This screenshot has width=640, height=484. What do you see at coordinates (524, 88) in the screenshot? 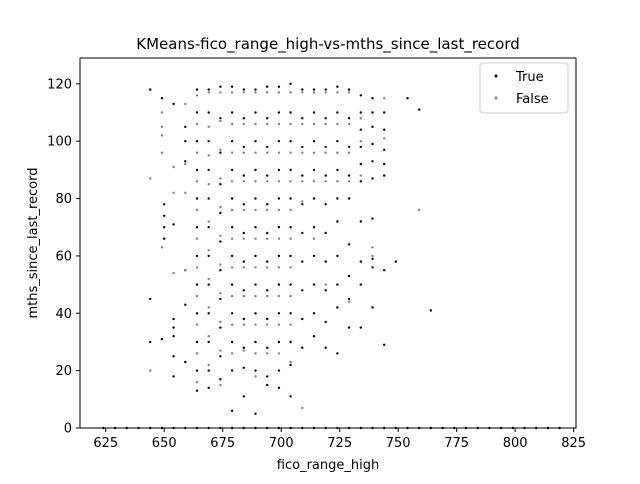
I see `legend: True False` at bounding box center [524, 88].